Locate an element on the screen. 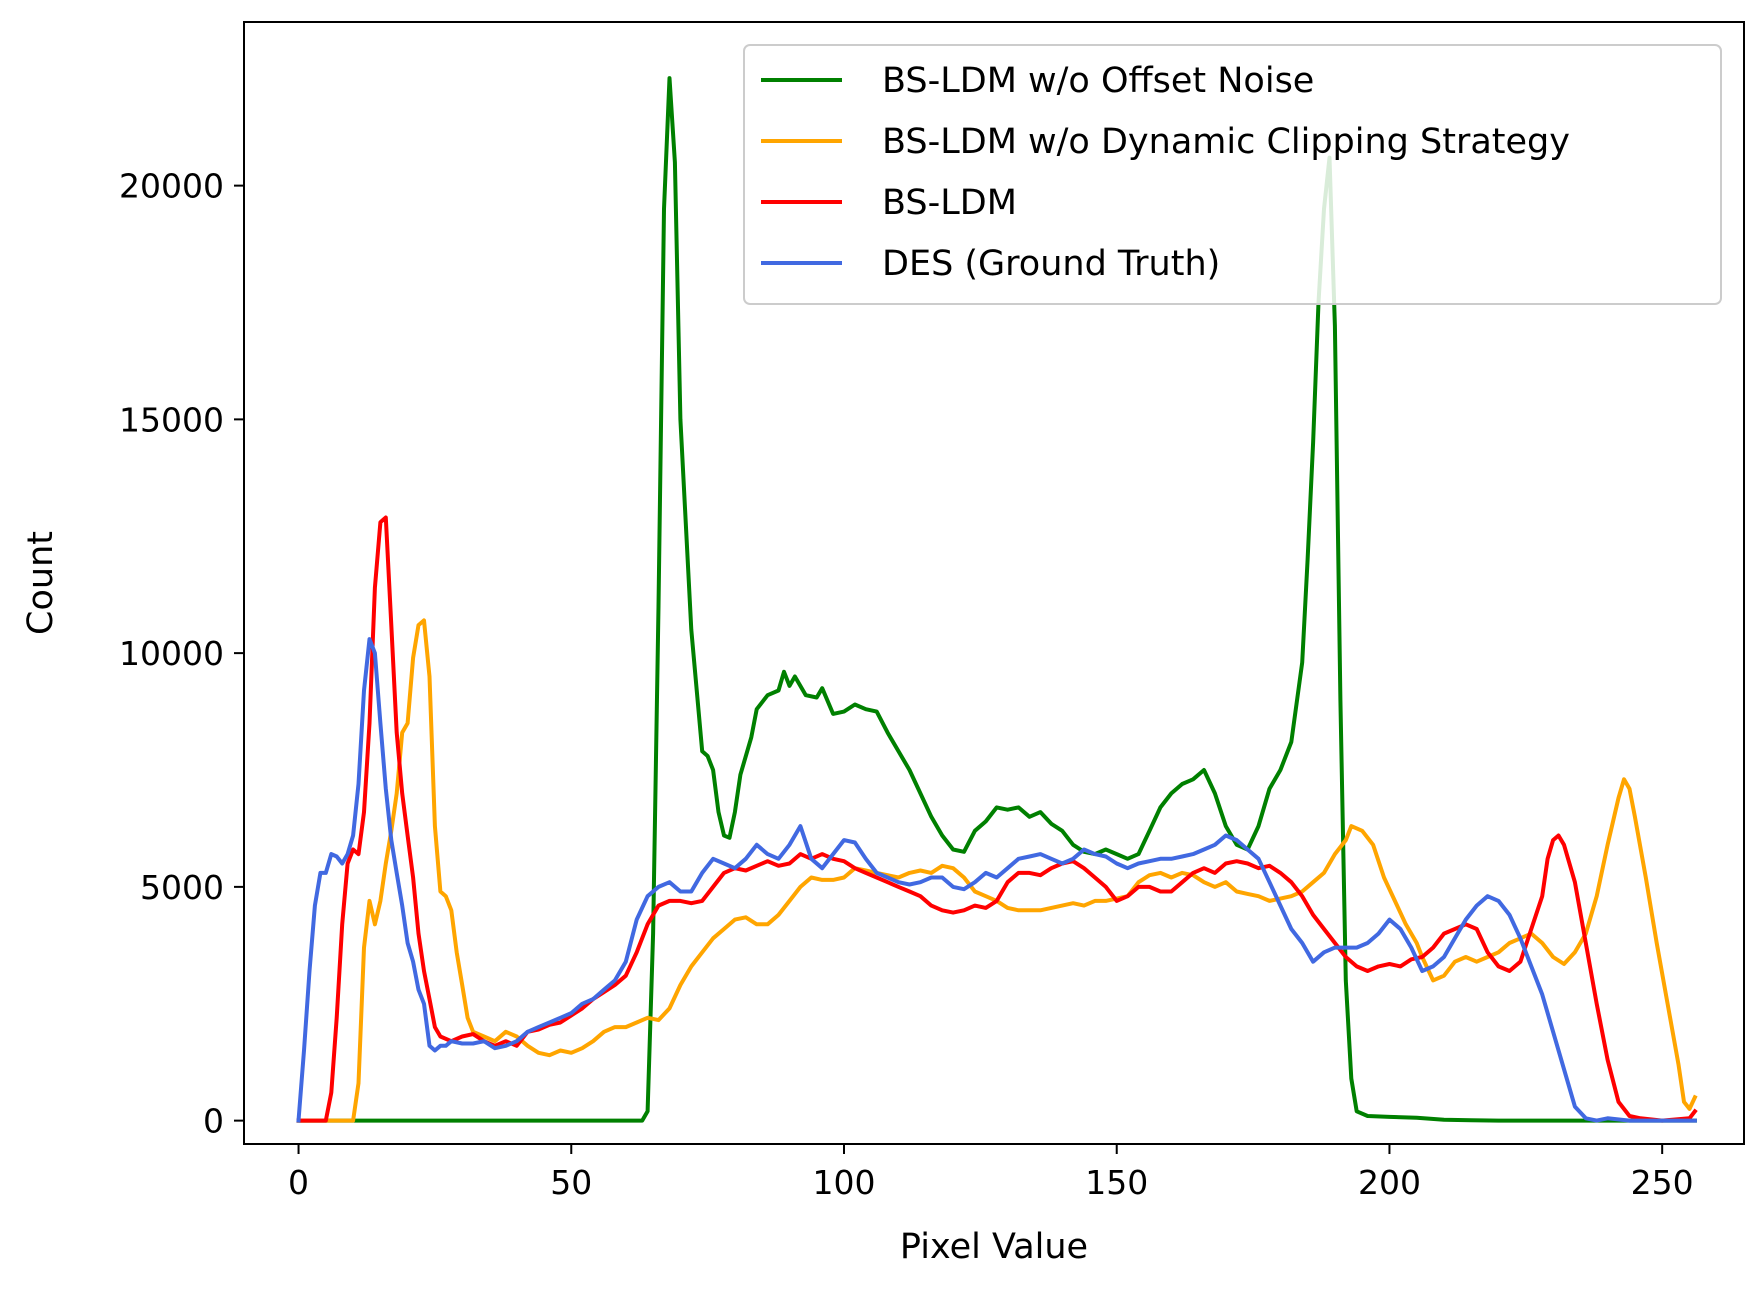 This screenshot has height=1289, width=1764. x-tick-label: 200 is located at coordinates (1389, 1182).